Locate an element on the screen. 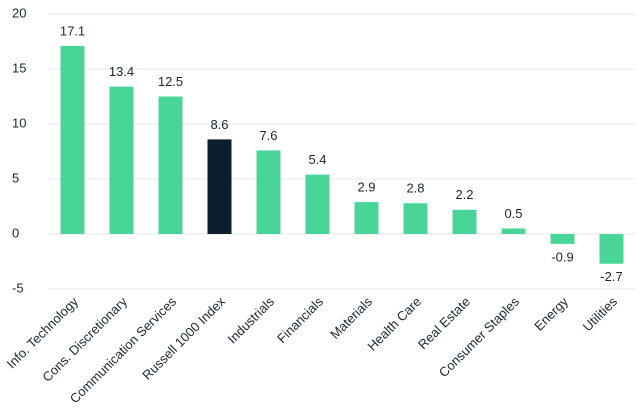 Image resolution: width=640 pixels, height=414 pixels. y-tick-label: 10 is located at coordinates (19, 122).